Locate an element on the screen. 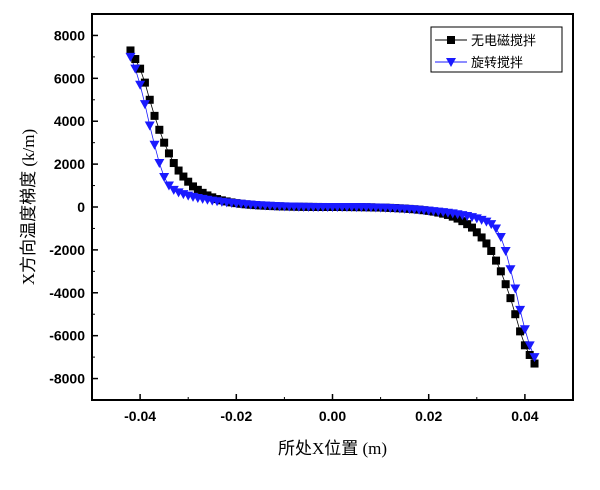  legend-triangle-marker is located at coordinates (451, 62).